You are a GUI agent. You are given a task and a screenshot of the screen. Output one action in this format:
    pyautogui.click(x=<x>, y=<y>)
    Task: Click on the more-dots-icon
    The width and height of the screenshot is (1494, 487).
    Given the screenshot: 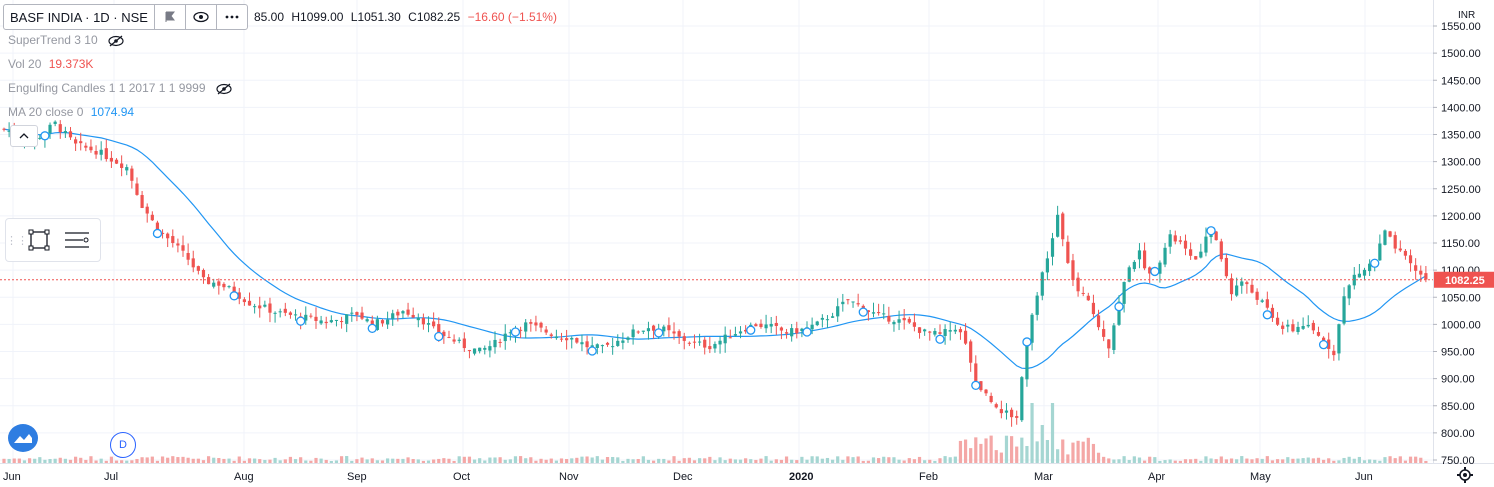 What is the action you would take?
    pyautogui.click(x=231, y=17)
    